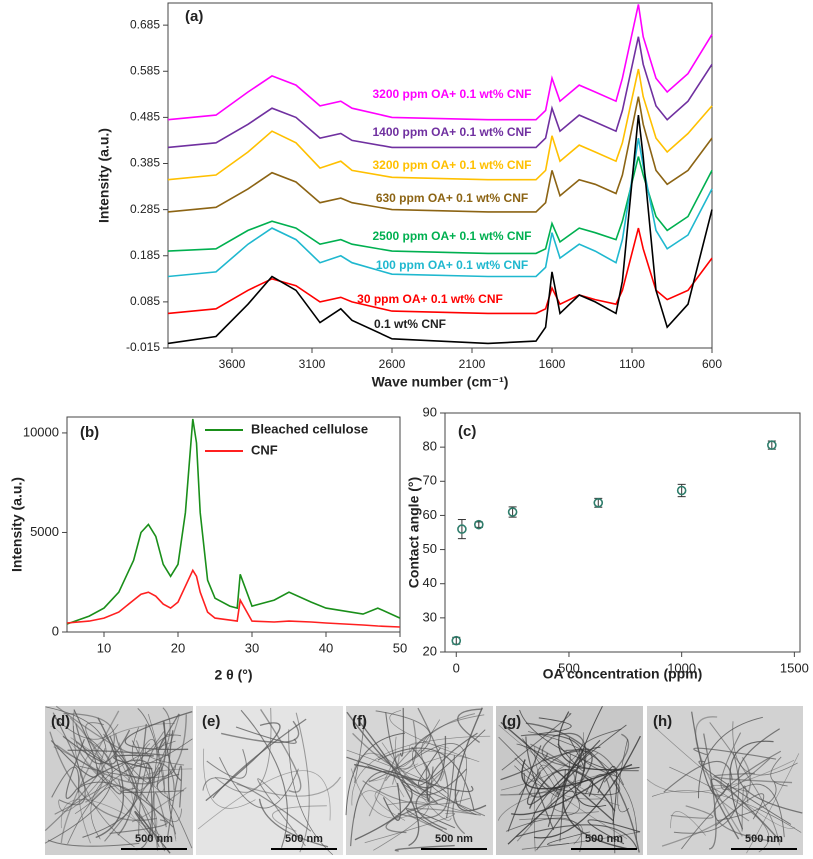 The width and height of the screenshot is (813, 859). Describe the element at coordinates (410, 324) in the screenshot. I see `series-label: 0.1 wt% CNF` at that location.